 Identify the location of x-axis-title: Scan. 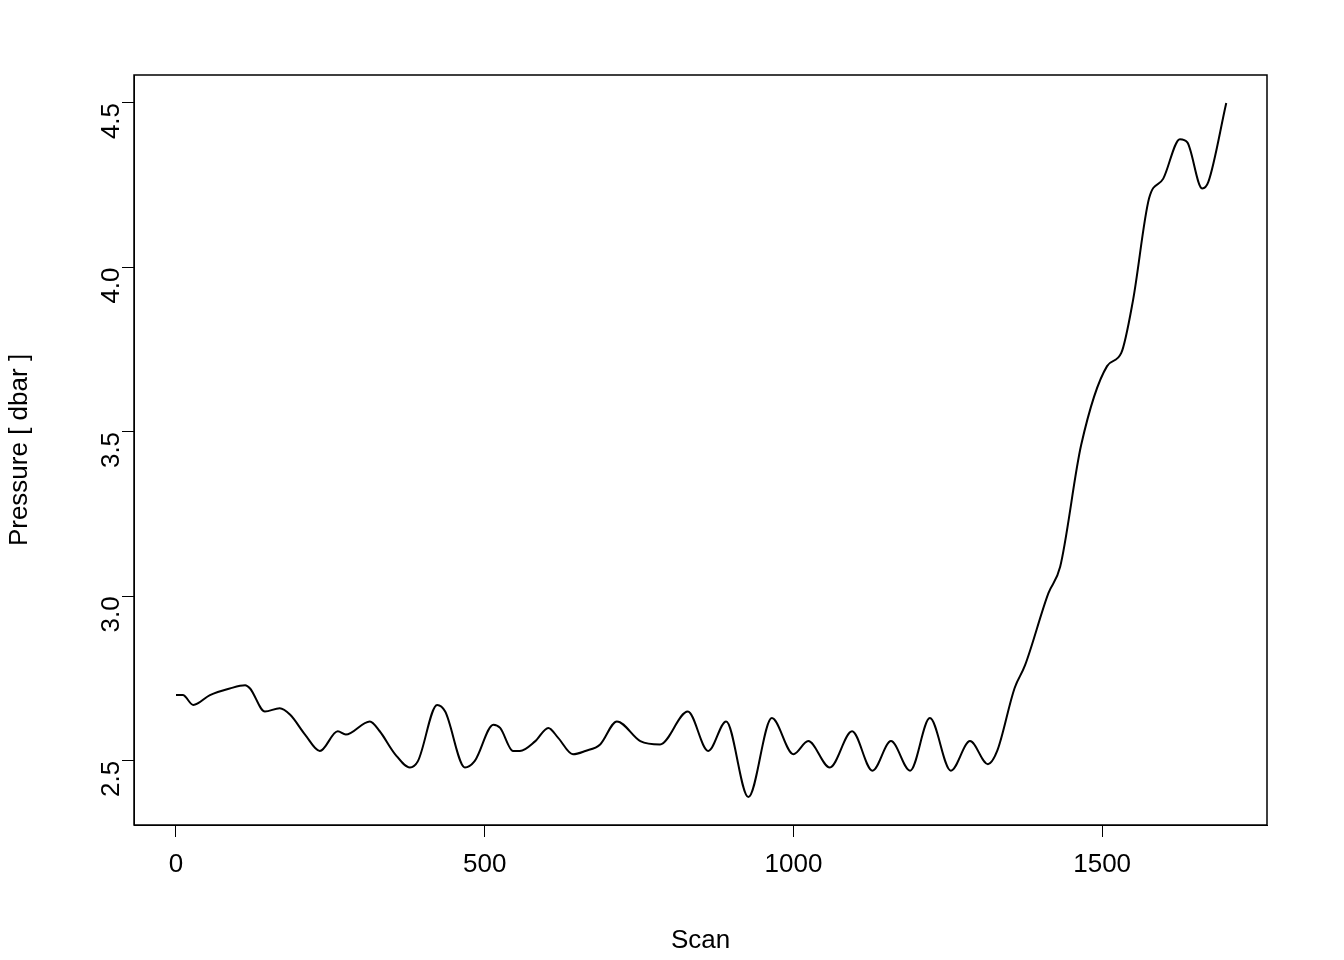
(700, 938).